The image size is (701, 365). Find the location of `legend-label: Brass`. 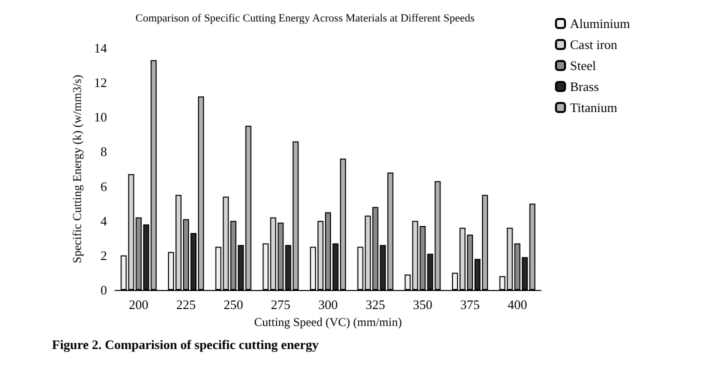

legend-label: Brass is located at coordinates (584, 86).